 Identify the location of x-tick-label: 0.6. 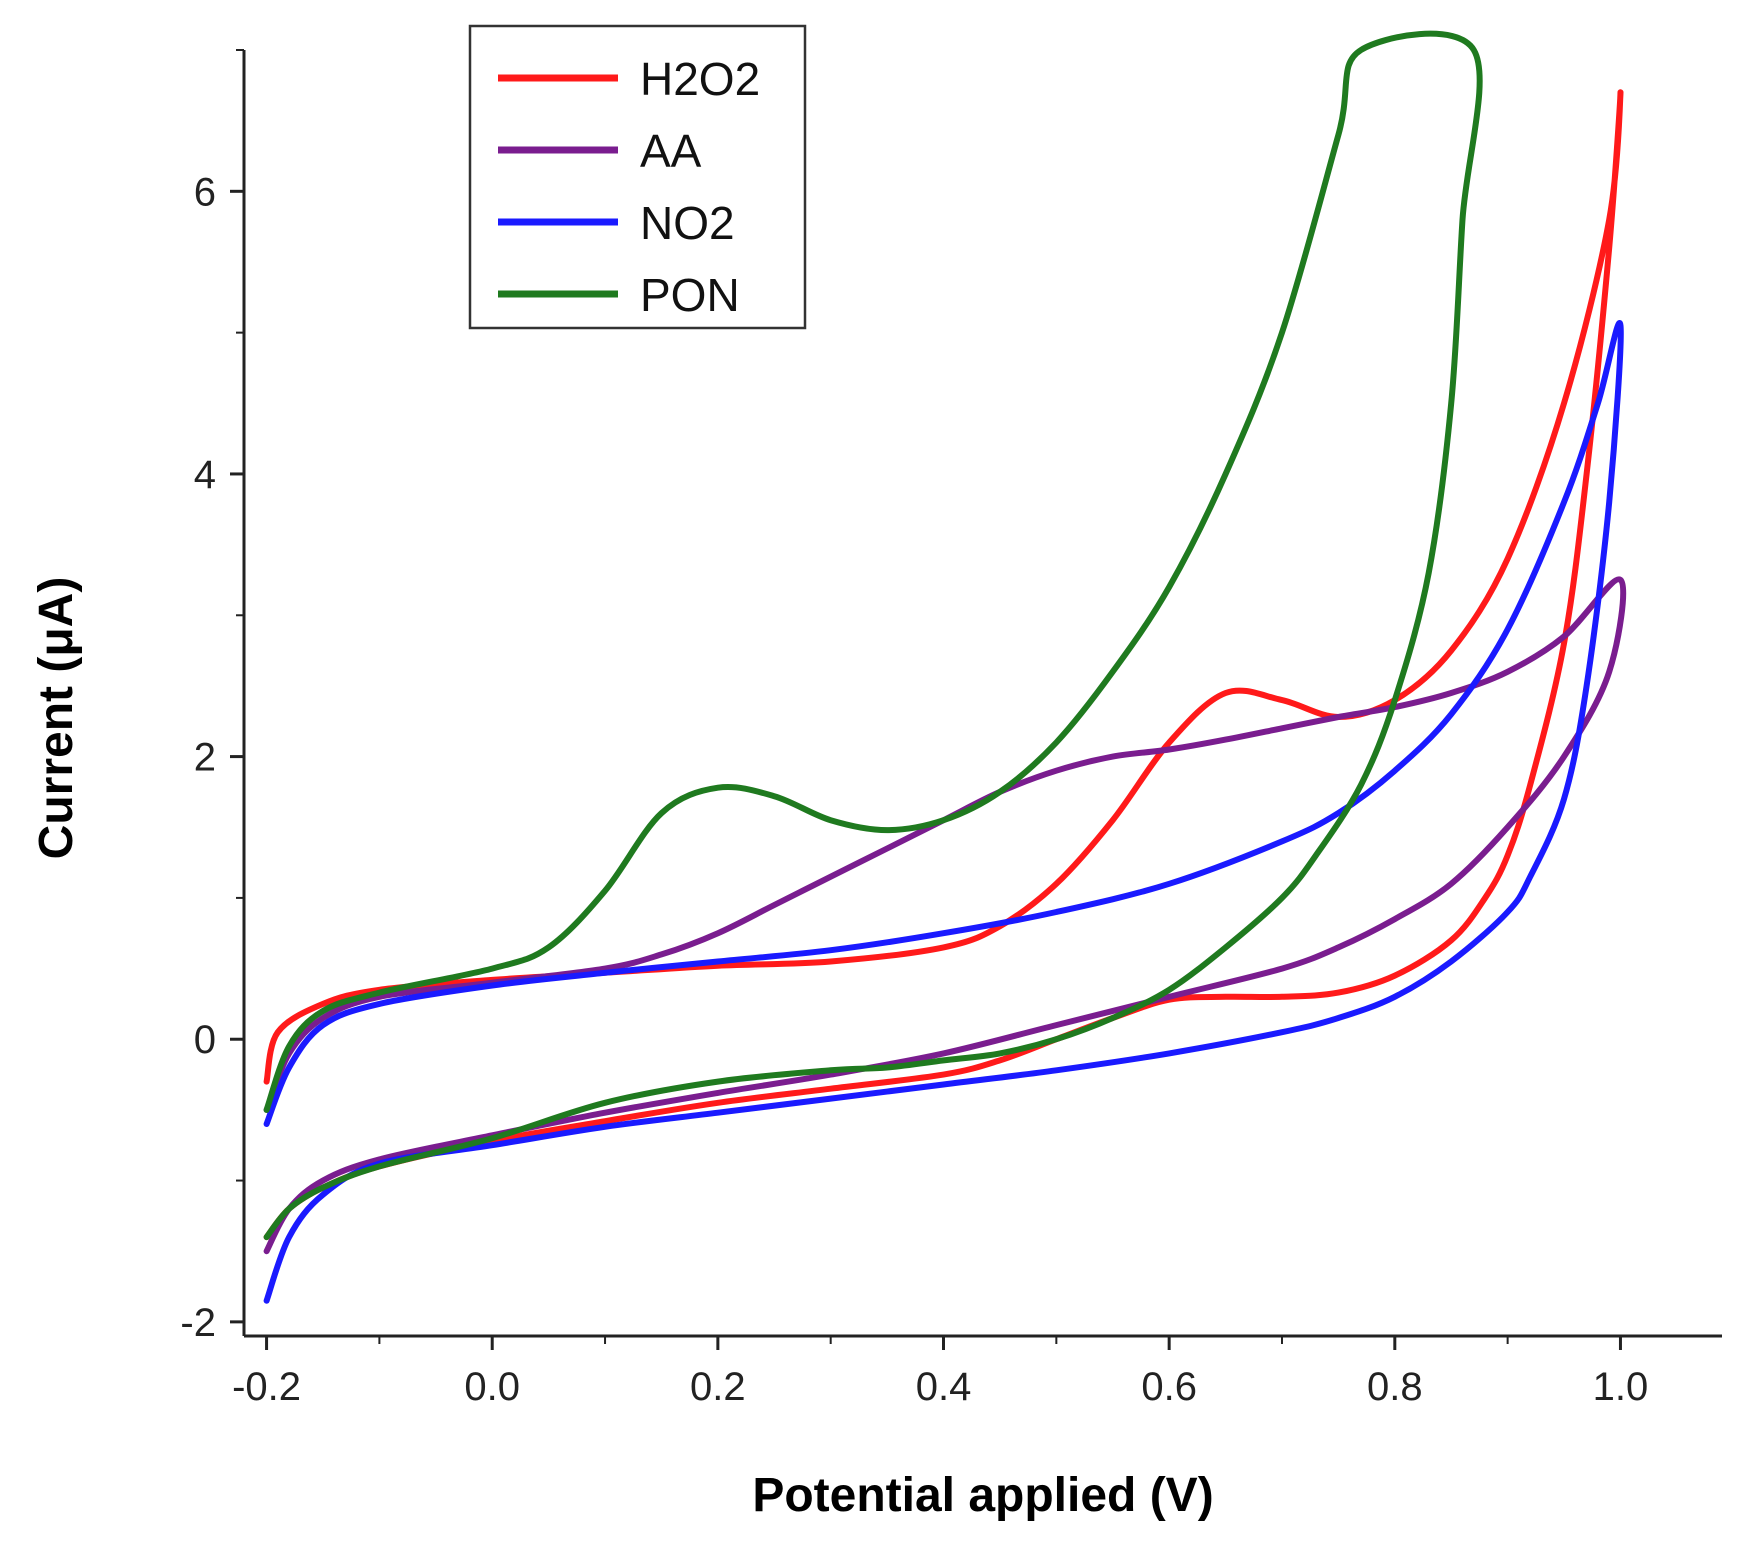
(1169, 1387).